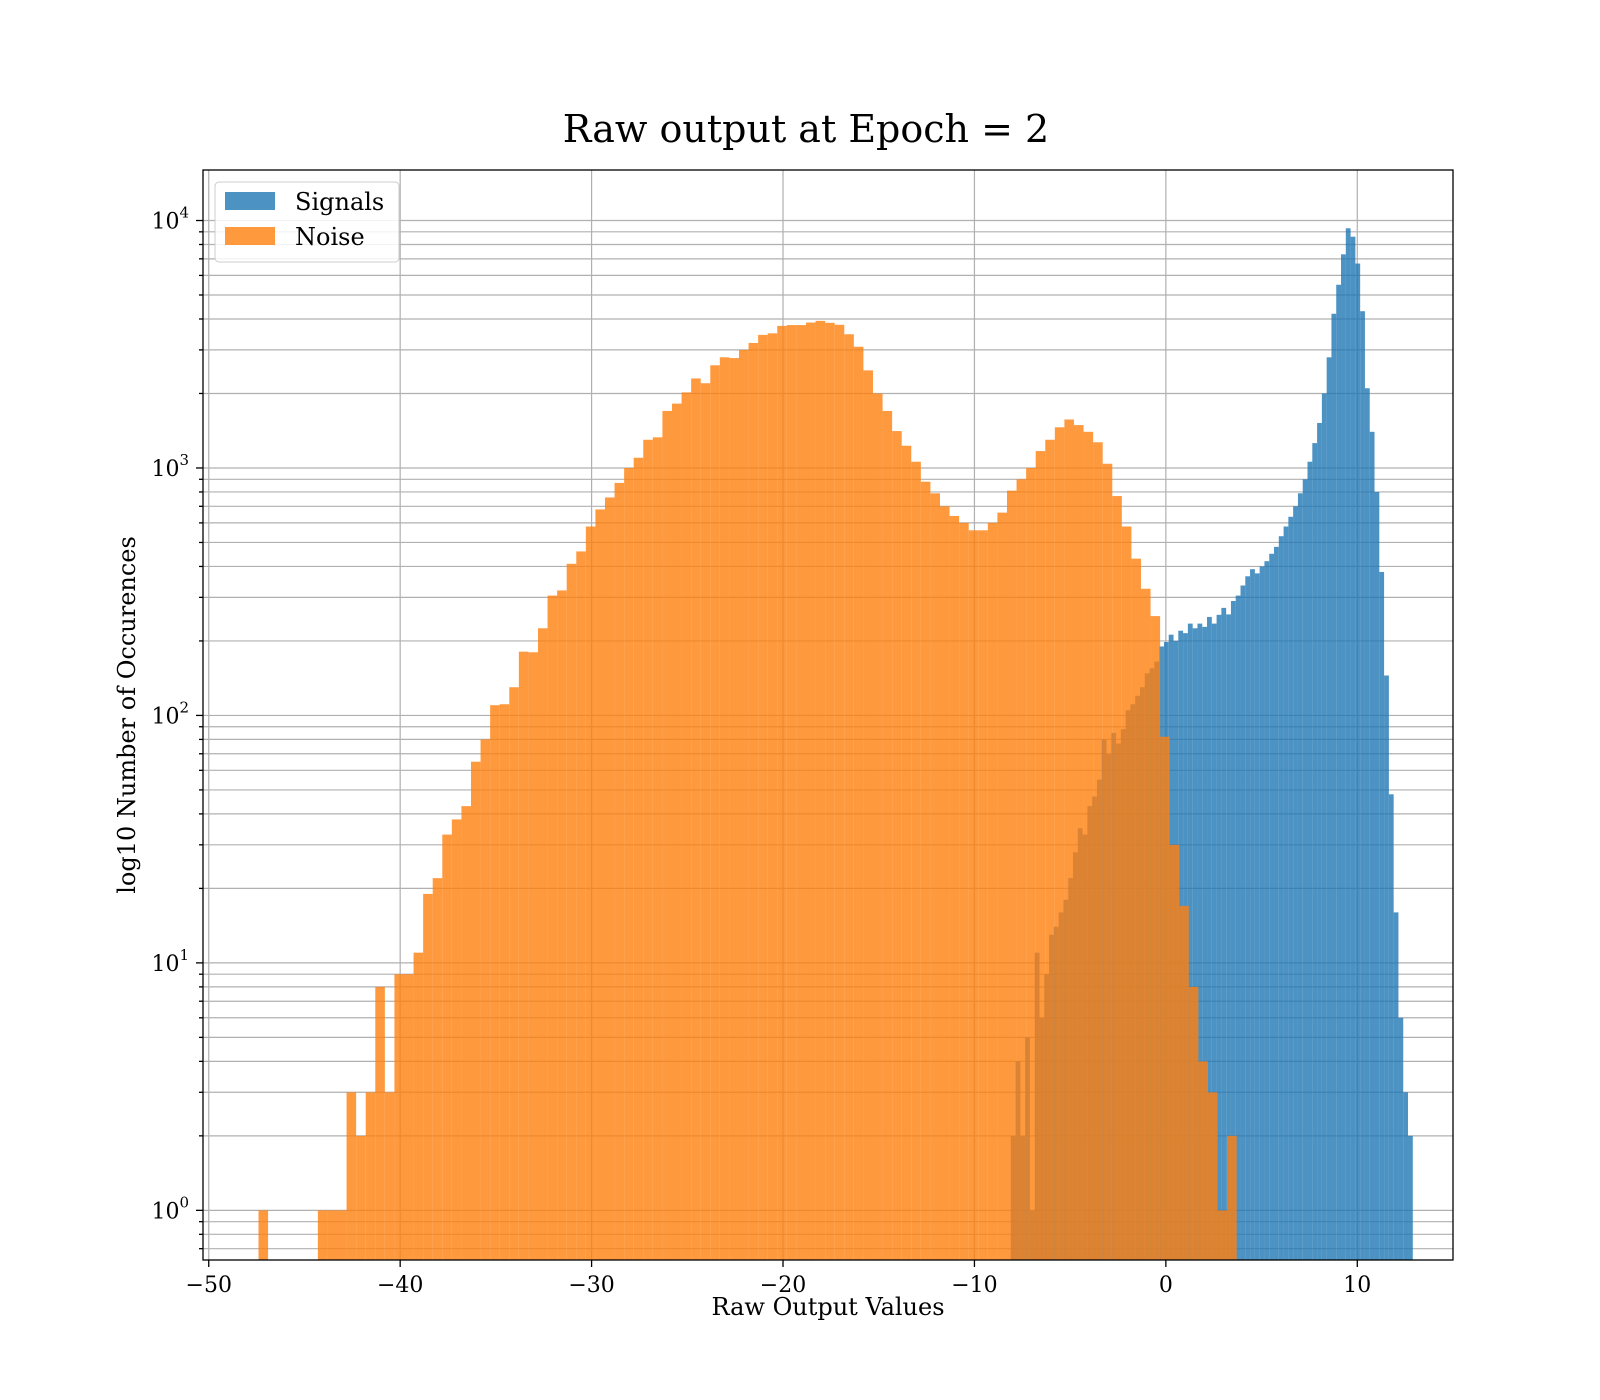  Describe the element at coordinates (209, 1285) in the screenshot. I see `x-tick-label: −50` at that location.